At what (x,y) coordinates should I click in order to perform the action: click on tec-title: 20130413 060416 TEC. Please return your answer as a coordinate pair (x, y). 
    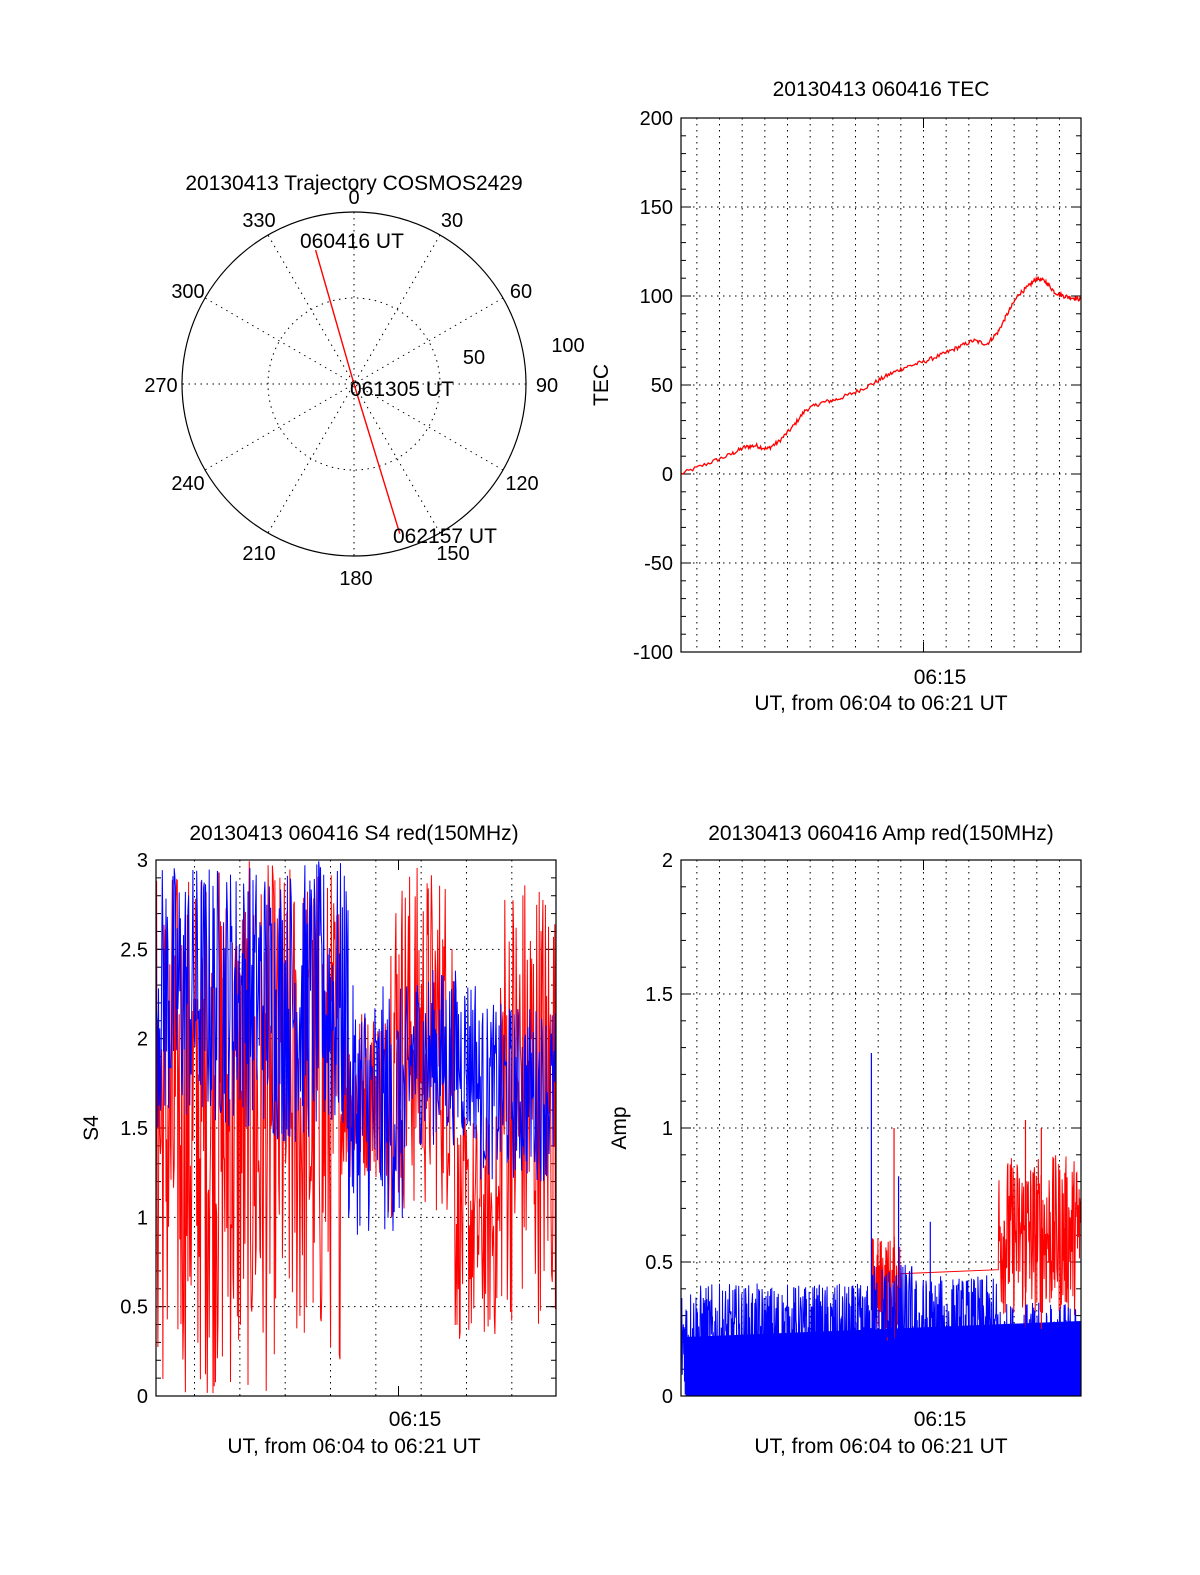
    Looking at the image, I should click on (881, 89).